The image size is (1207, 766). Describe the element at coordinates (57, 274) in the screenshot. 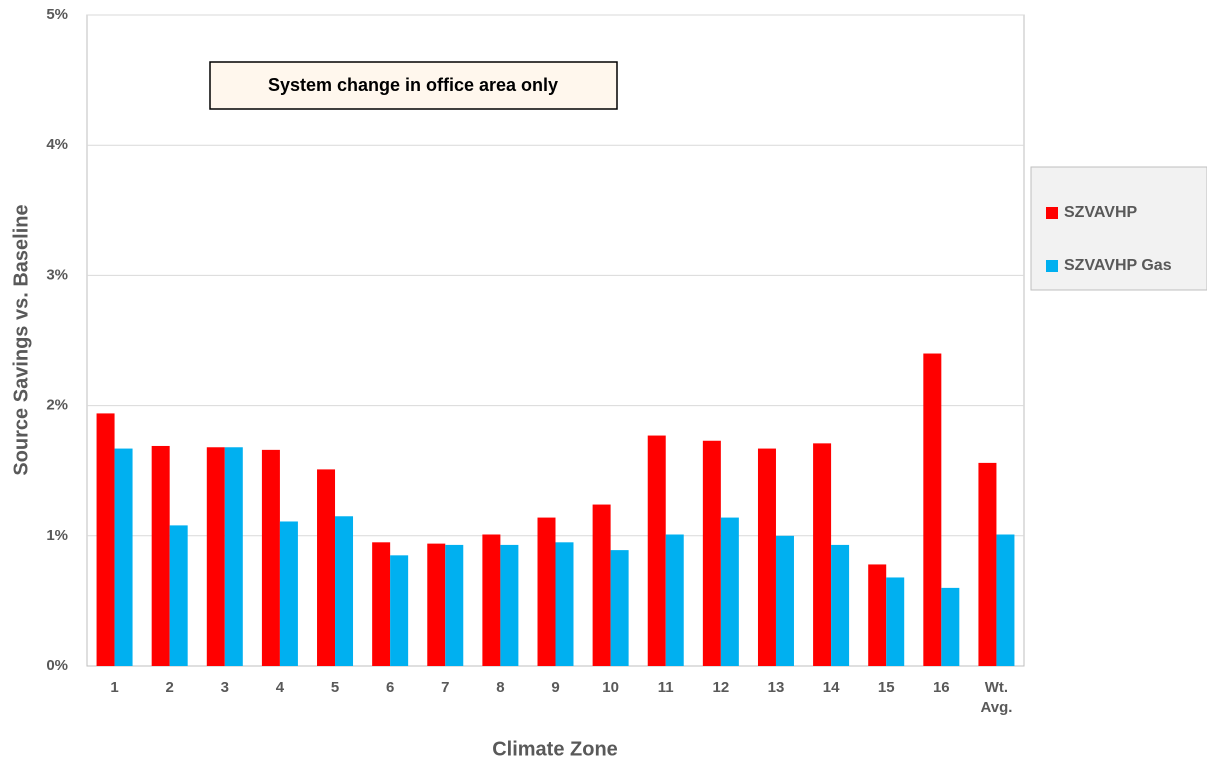

I see `y-tick-label: 3%` at that location.